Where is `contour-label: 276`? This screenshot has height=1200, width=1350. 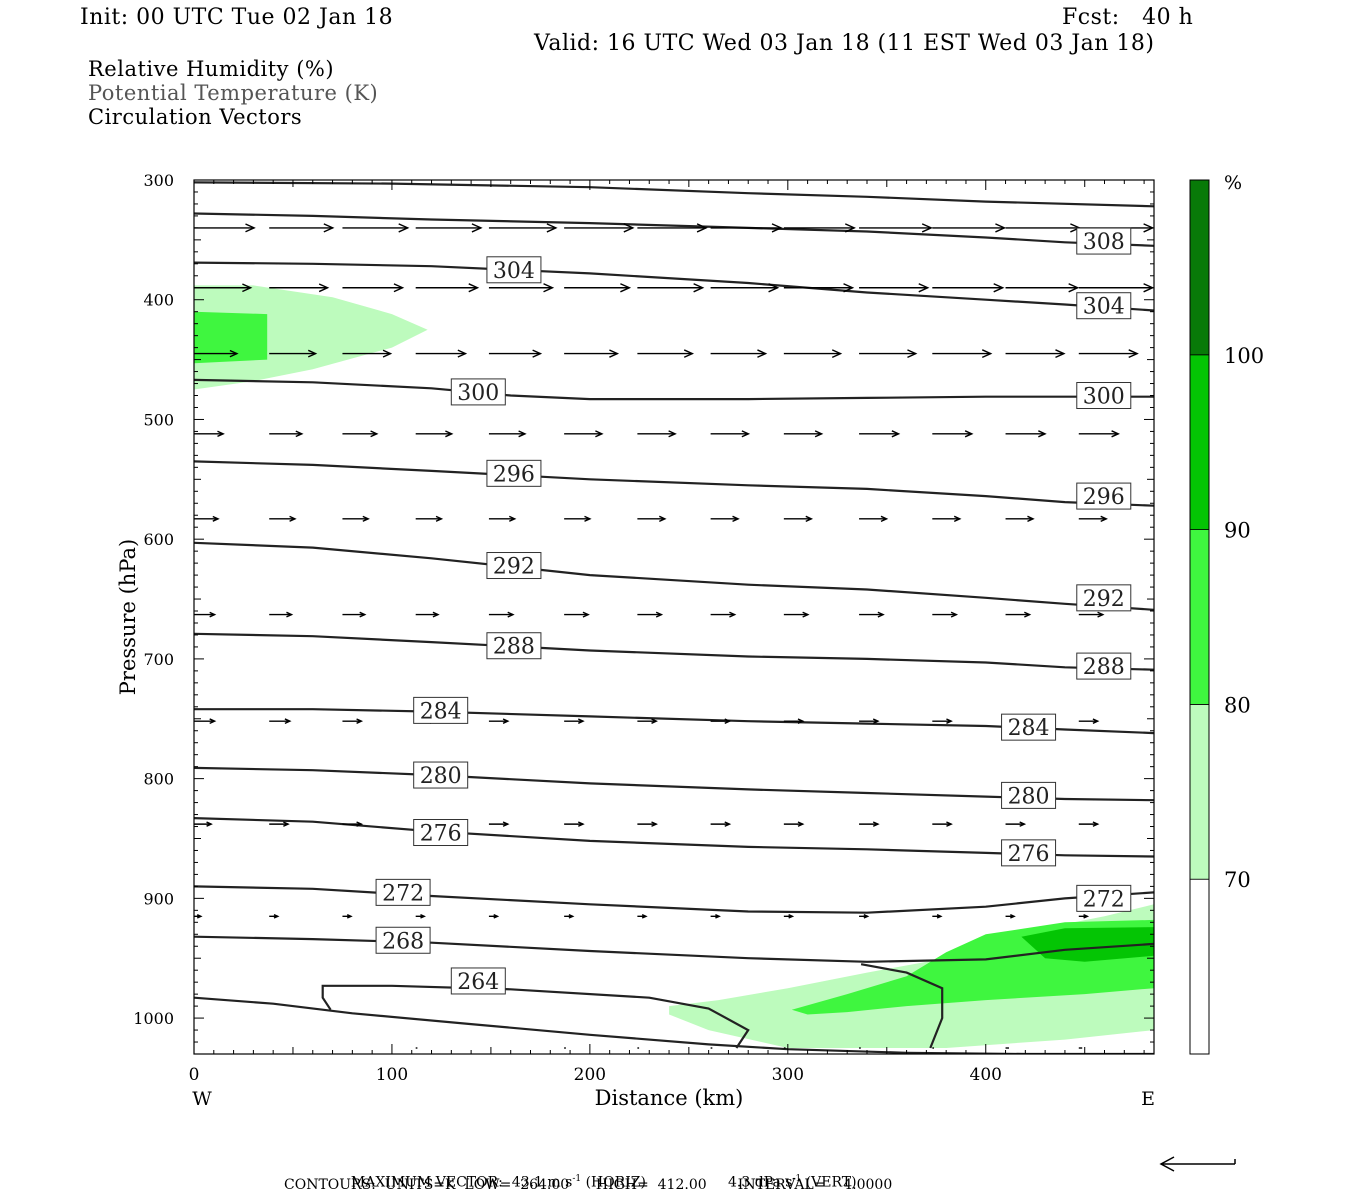
contour-label: 276 is located at coordinates (441, 833).